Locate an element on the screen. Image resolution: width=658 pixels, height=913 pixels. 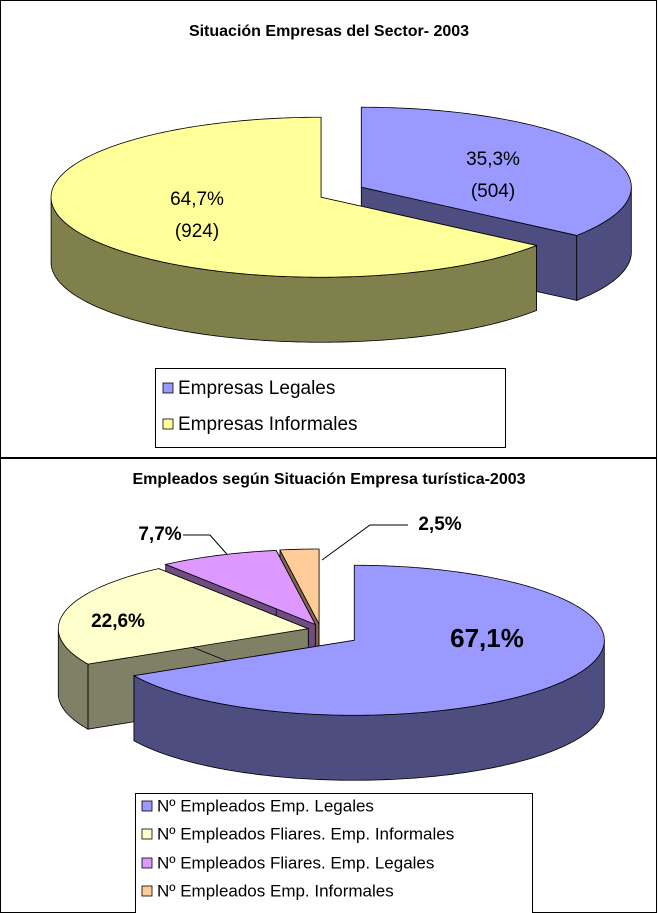
legend-label: Empresas Legales is located at coordinates (256, 388).